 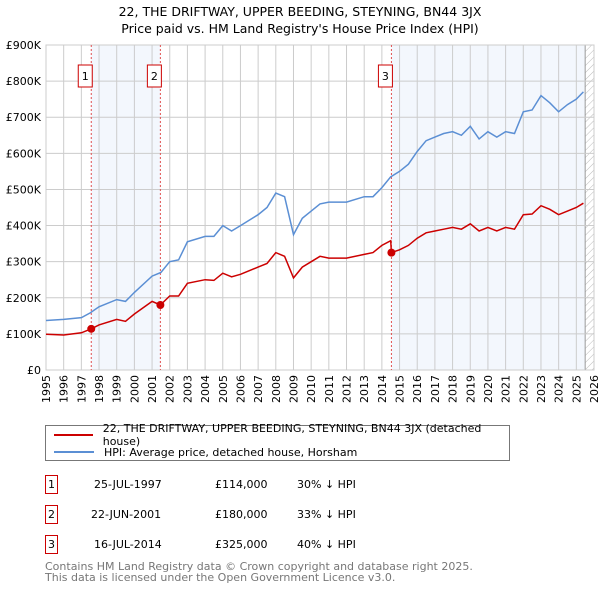 I want to click on x-tick-label: 2014, so click(x=382, y=389).